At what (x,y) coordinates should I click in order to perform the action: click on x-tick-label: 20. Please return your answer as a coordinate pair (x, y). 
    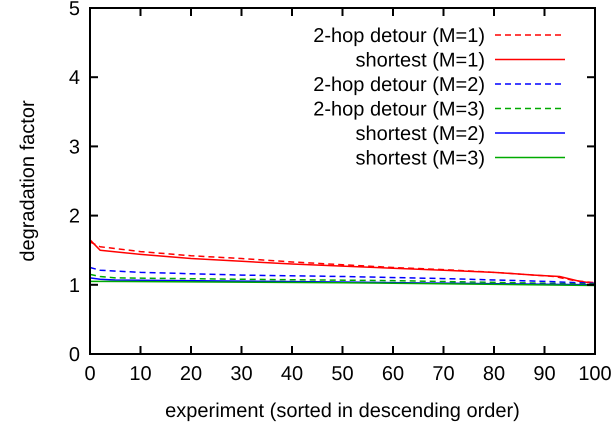
    Looking at the image, I should click on (191, 374).